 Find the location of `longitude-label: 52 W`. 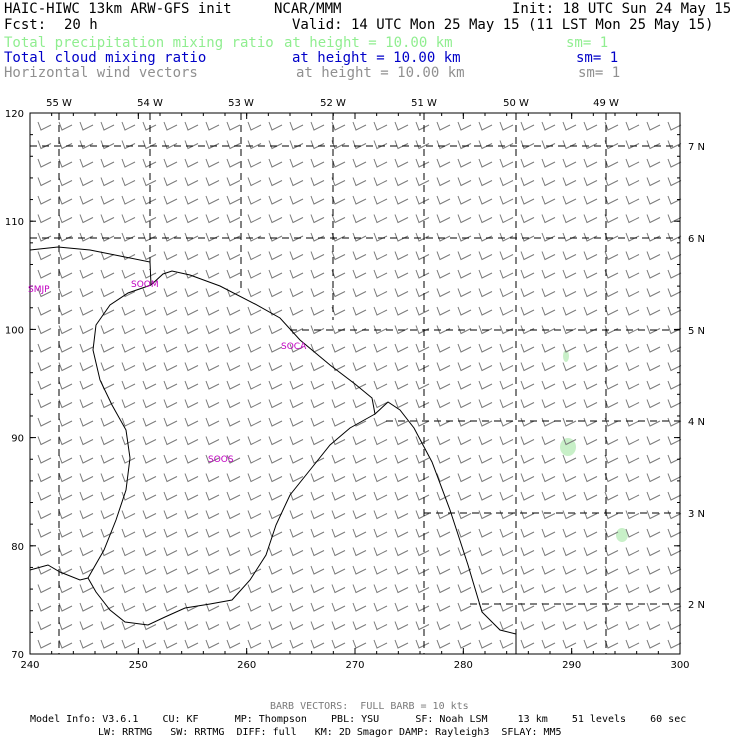

longitude-label: 52 W is located at coordinates (333, 103).